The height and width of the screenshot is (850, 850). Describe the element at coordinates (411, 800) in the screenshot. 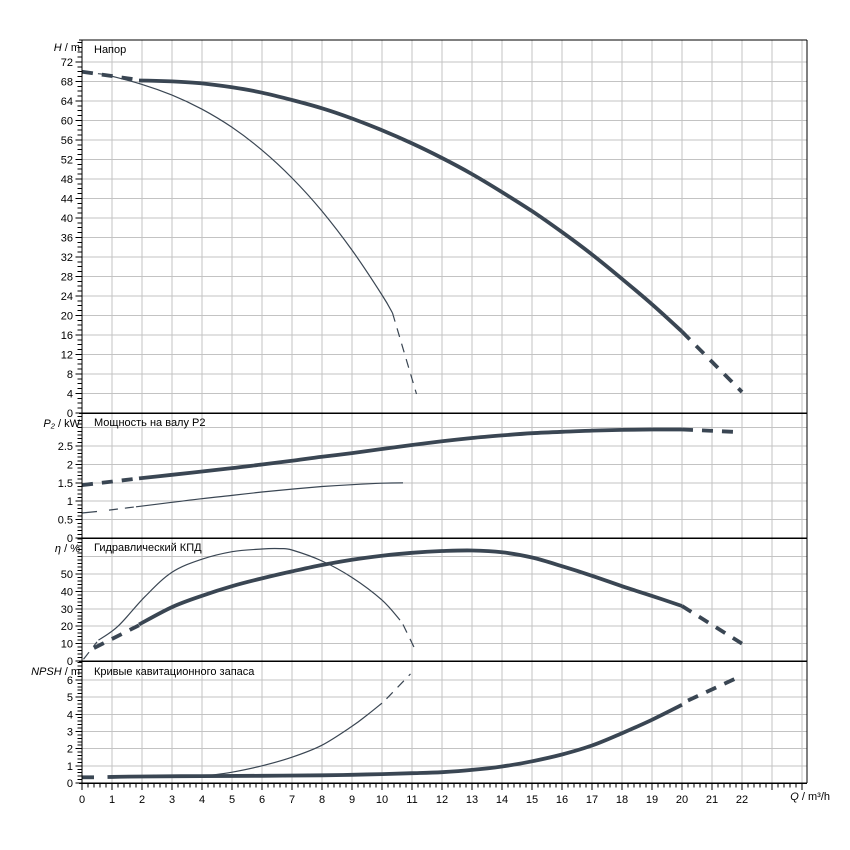

I see `svg-text: 11` at that location.